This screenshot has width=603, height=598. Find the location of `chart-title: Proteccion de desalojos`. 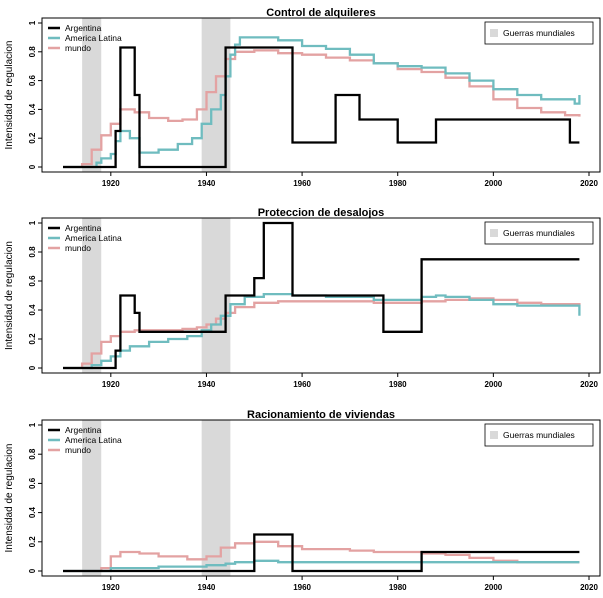

chart-title: Proteccion de desalojos is located at coordinates (321, 213).